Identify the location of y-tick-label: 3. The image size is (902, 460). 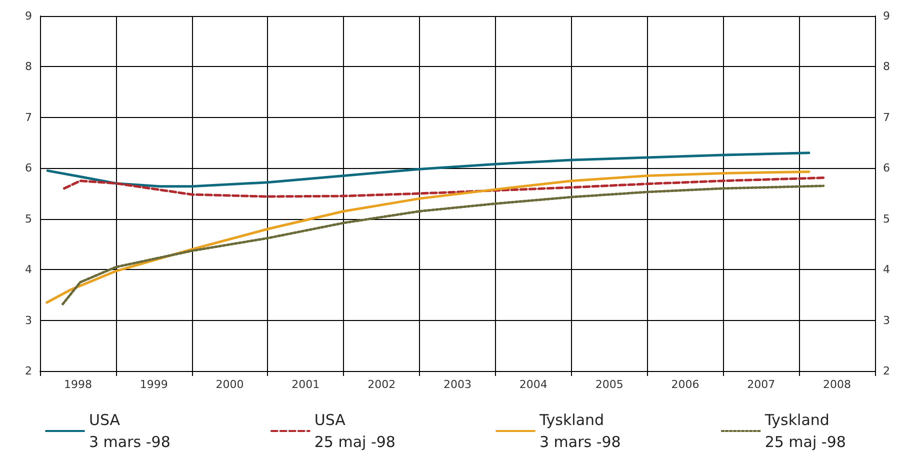
(28, 320).